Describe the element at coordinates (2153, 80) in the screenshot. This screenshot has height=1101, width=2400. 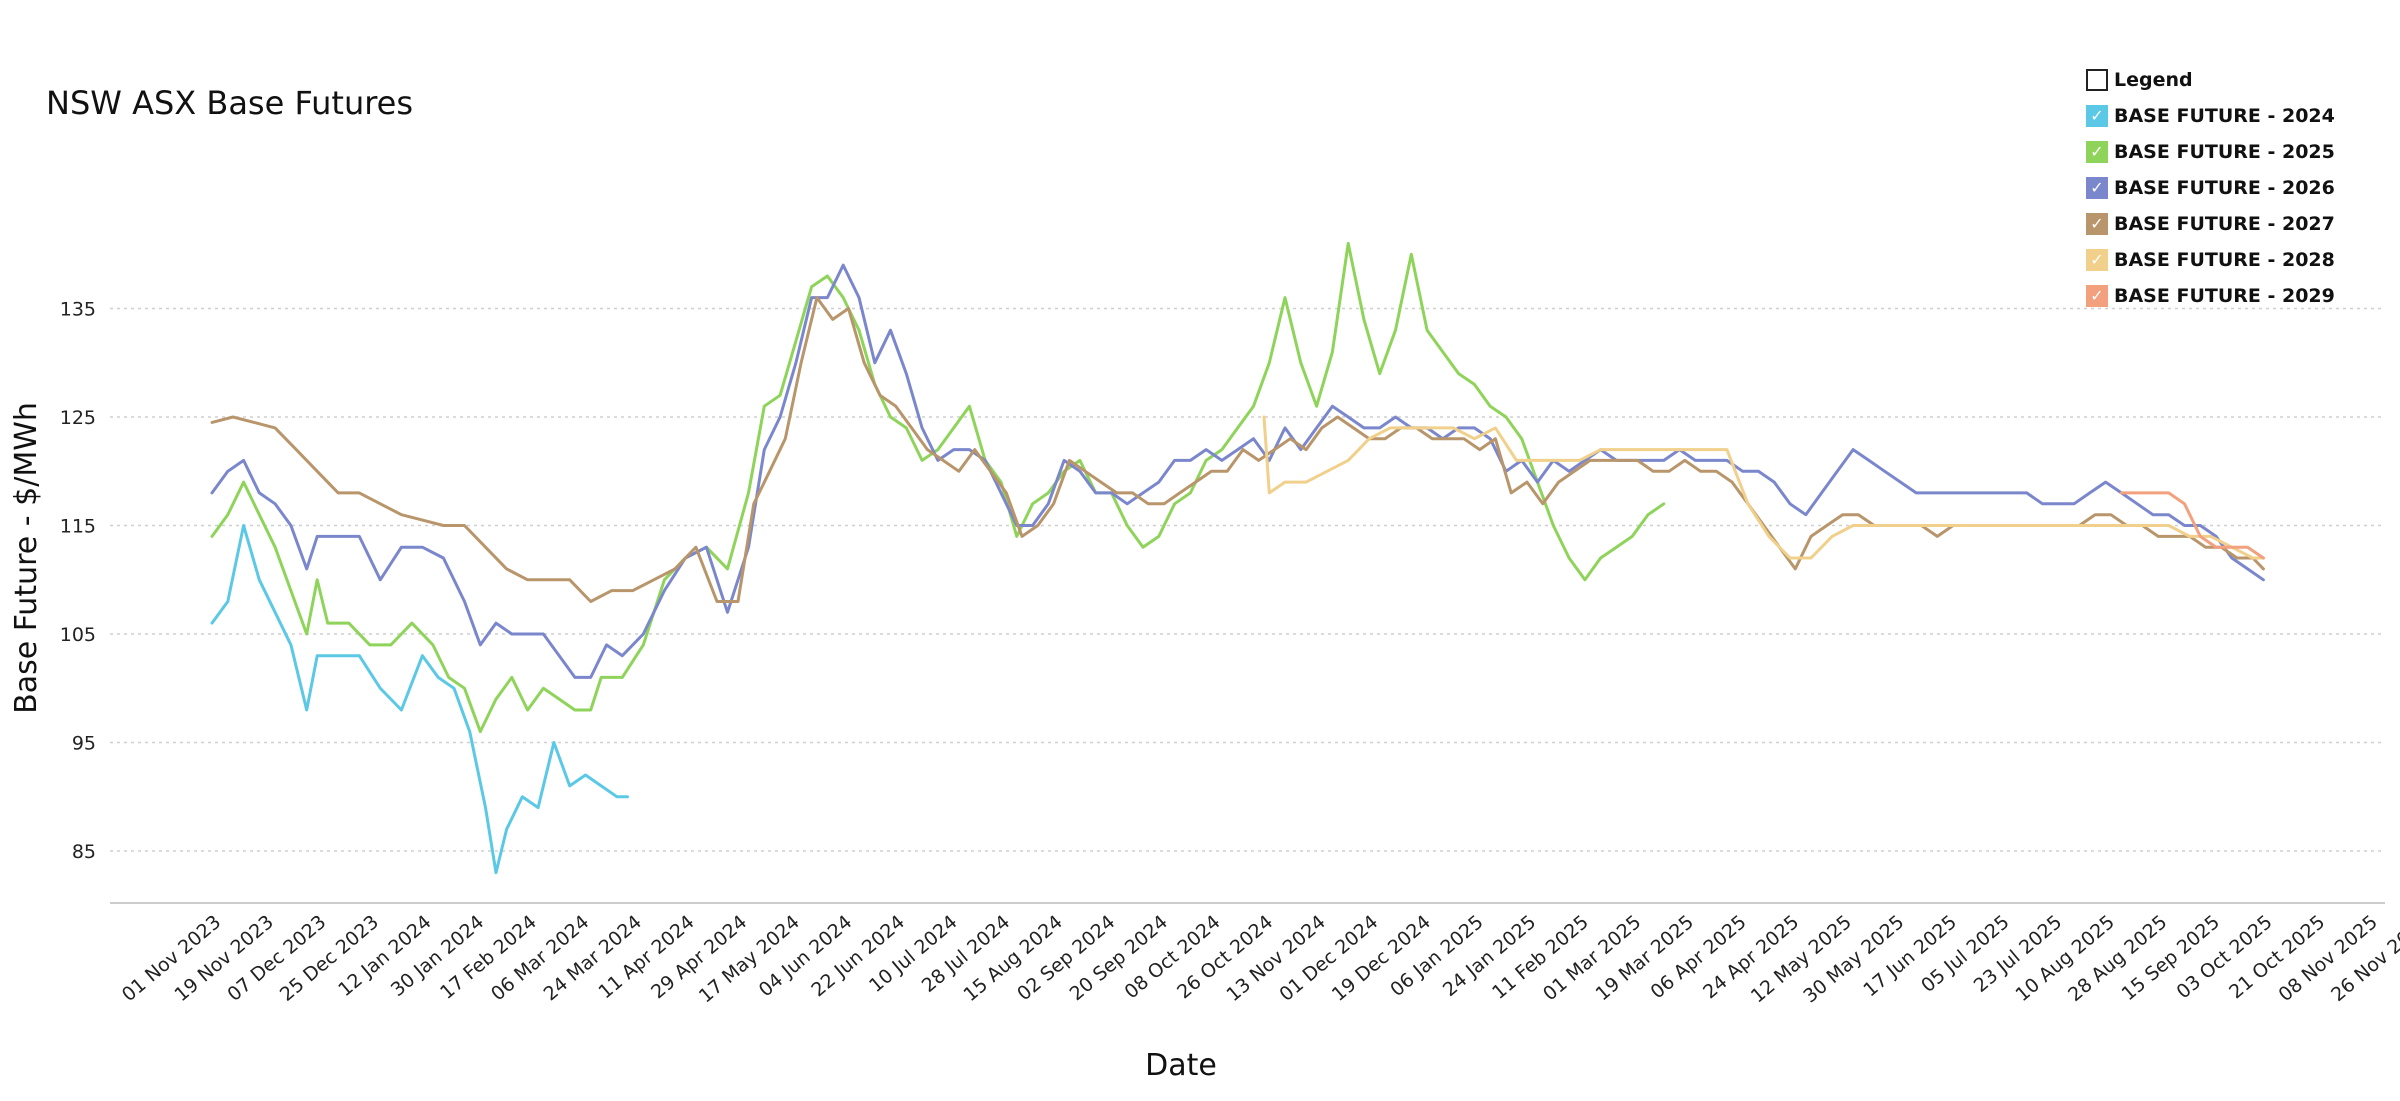
I see `legend-title: Legend` at that location.